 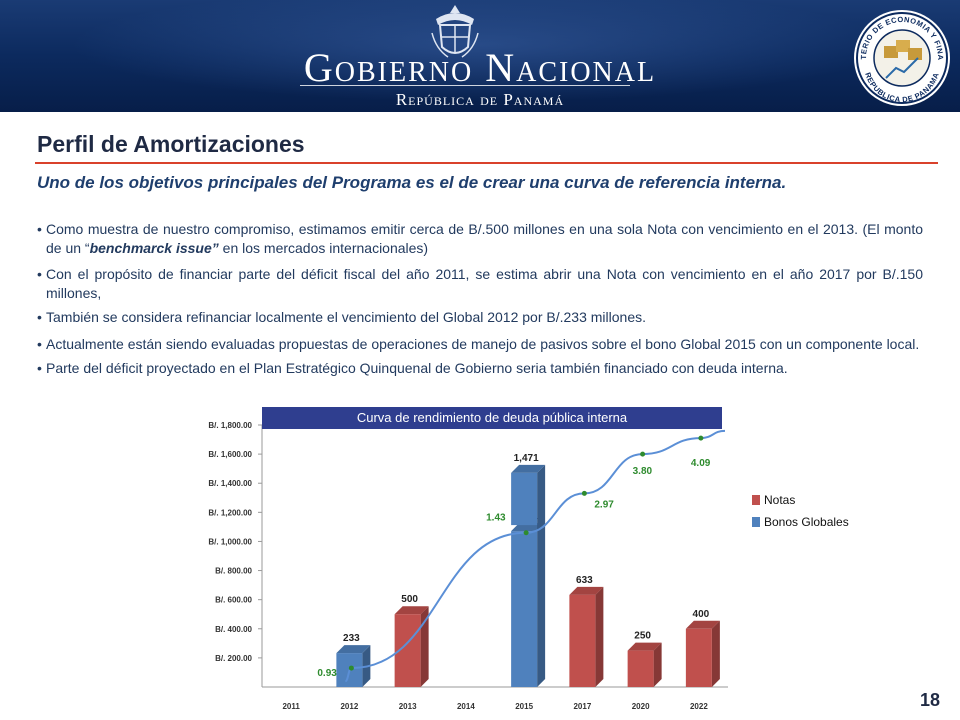 What do you see at coordinates (524, 499) in the screenshot?
I see `bonos-bar-upper` at bounding box center [524, 499].